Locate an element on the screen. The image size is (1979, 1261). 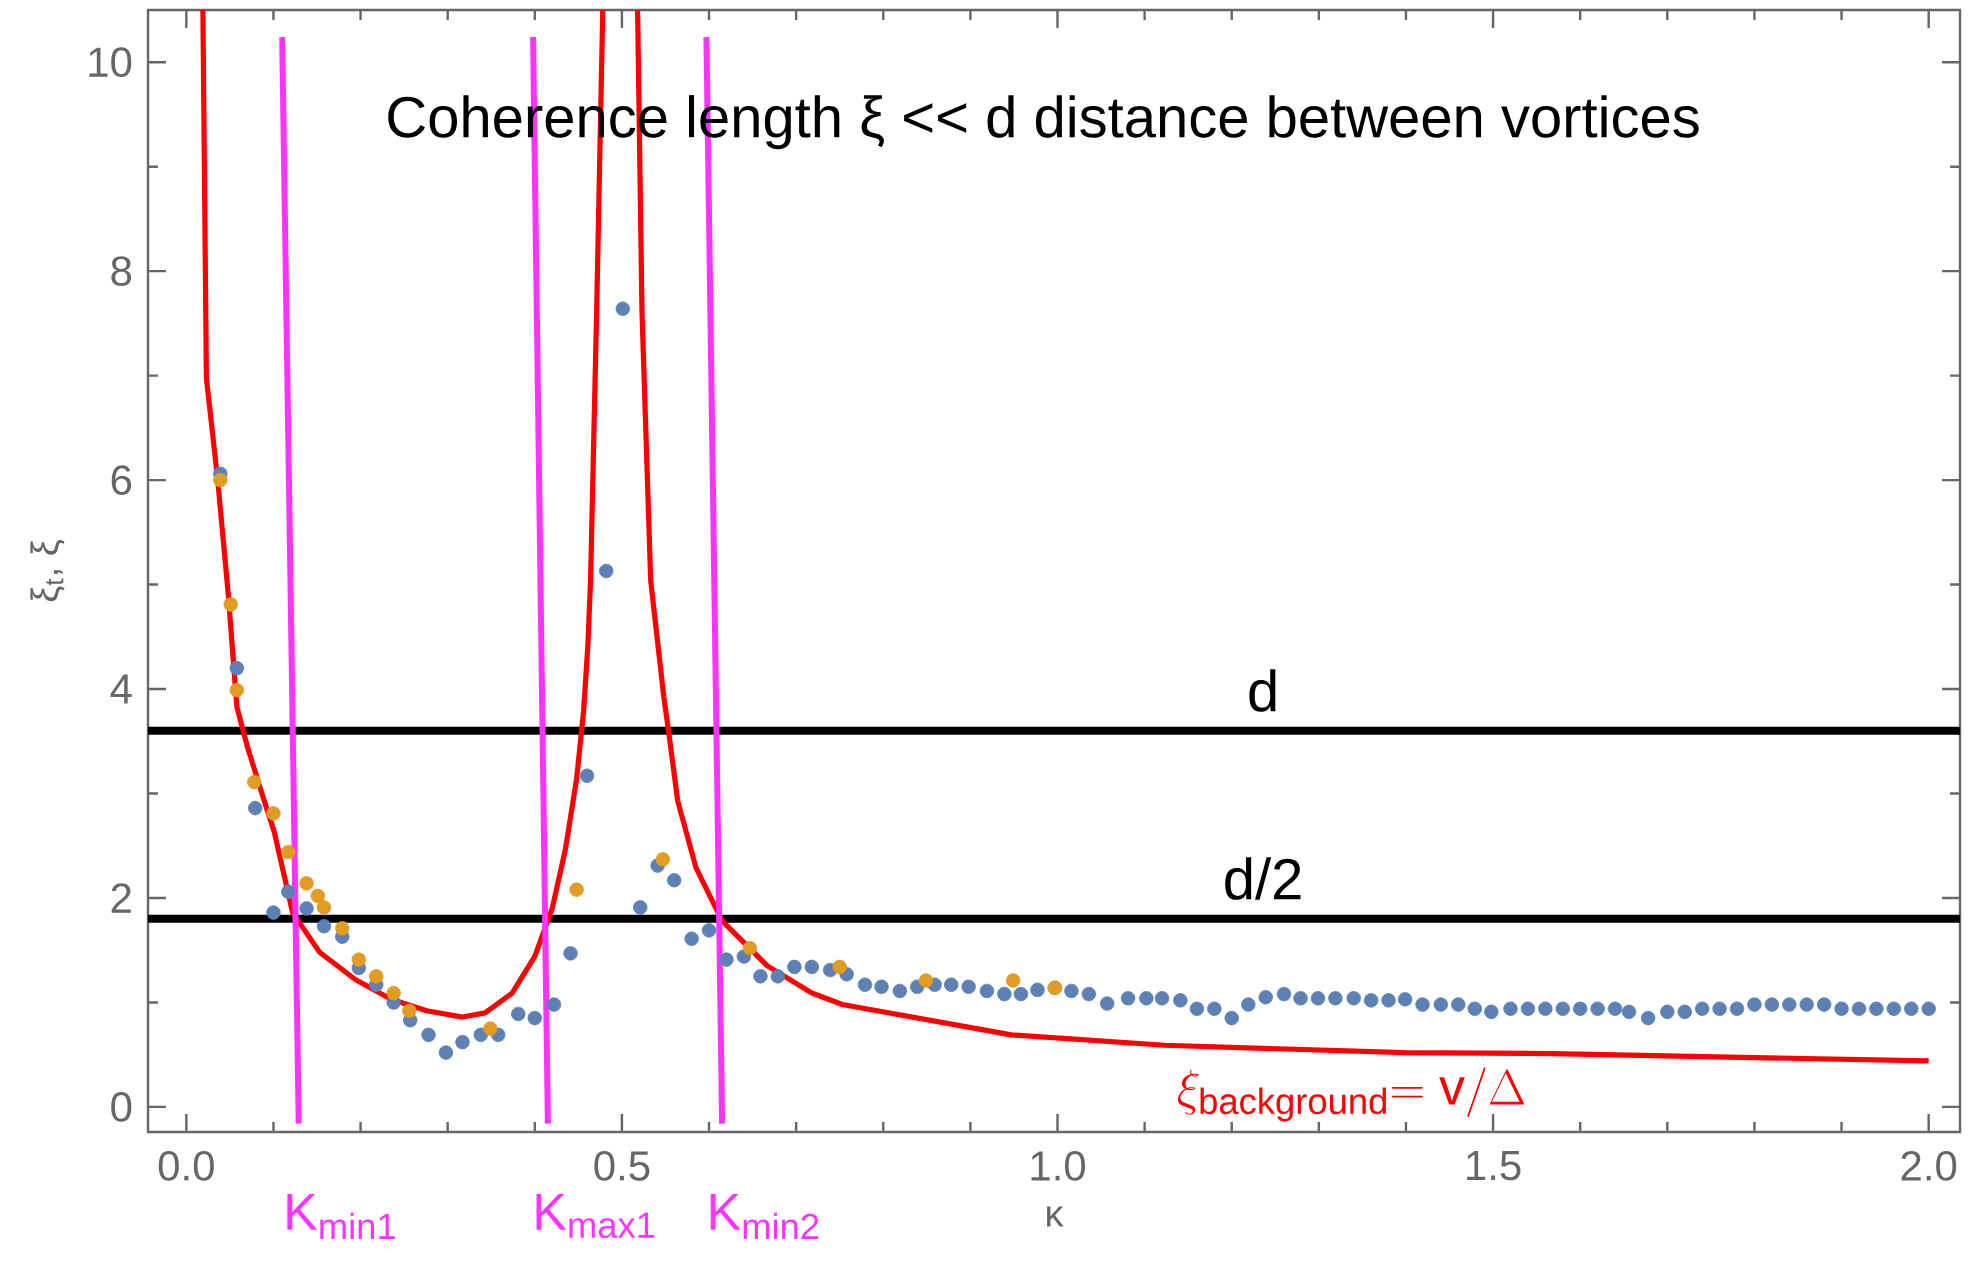
x-tick-label: 0.5 is located at coordinates (622, 1166).